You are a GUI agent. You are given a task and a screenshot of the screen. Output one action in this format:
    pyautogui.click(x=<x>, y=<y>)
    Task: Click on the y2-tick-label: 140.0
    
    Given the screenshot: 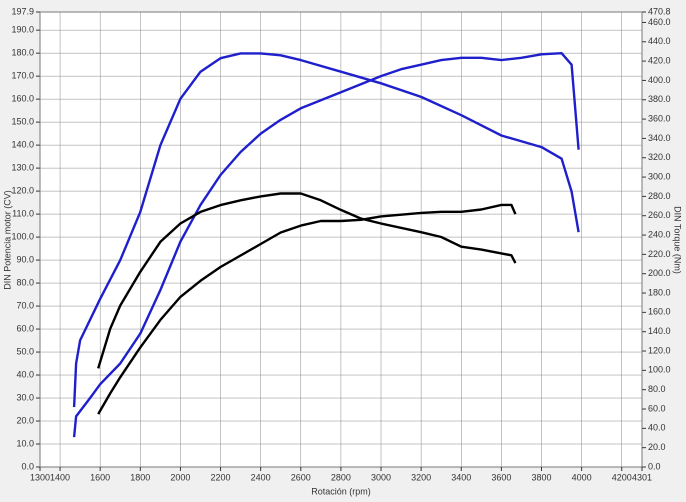 What is the action you would take?
    pyautogui.click(x=659, y=331)
    